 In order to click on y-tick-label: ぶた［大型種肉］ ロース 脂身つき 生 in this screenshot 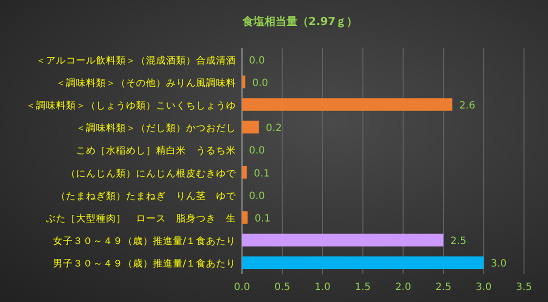, I will do `click(141, 218)`.